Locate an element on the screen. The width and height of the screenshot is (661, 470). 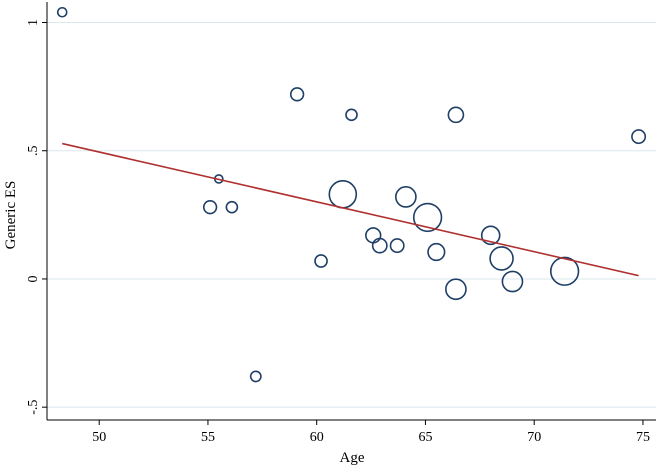
x-tick-label: 60 is located at coordinates (317, 437).